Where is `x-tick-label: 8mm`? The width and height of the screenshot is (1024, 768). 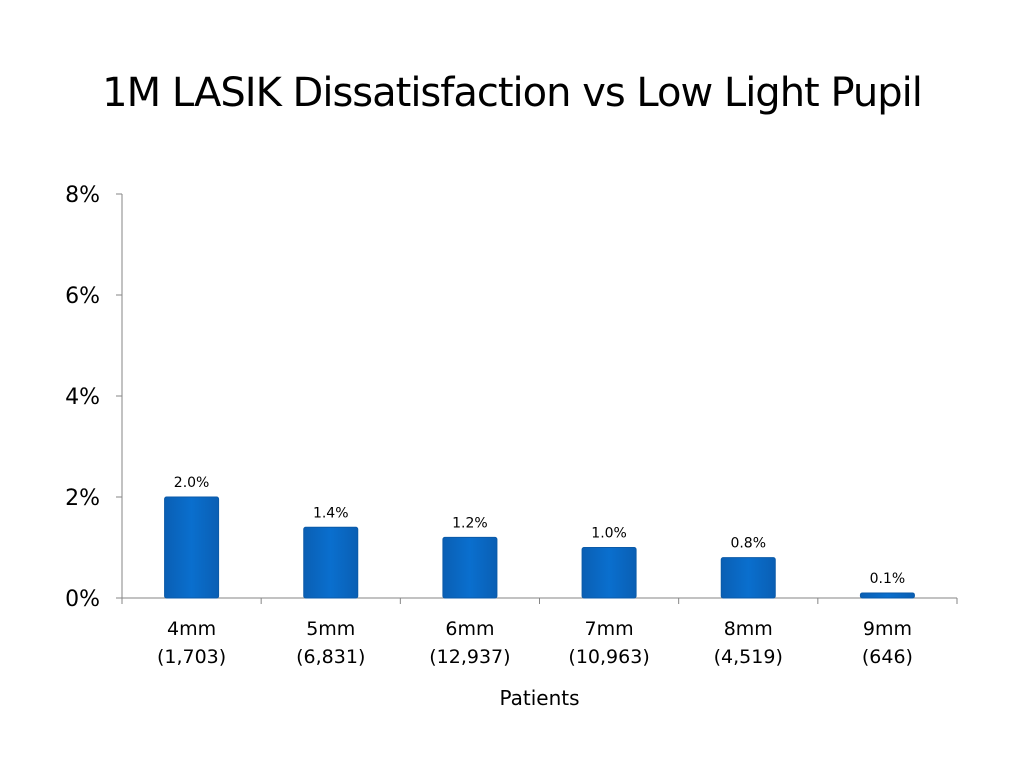
x-tick-label: 8mm is located at coordinates (748, 629).